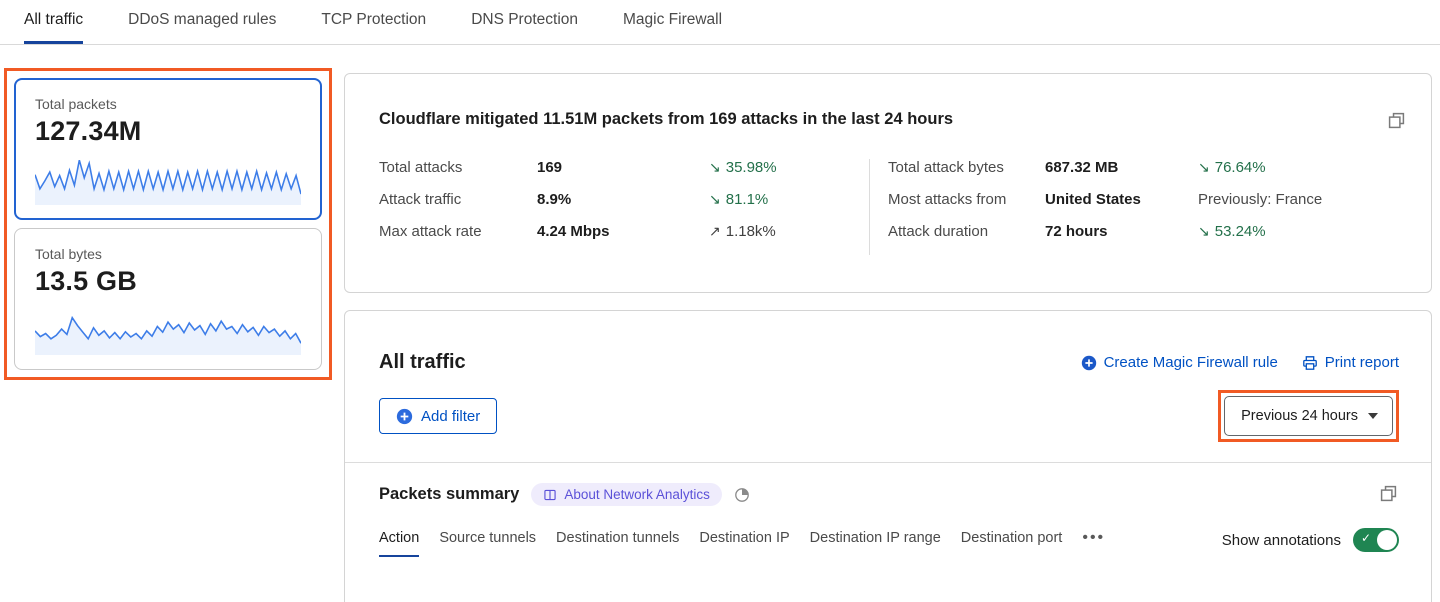  What do you see at coordinates (1147, 231) in the screenshot?
I see `stat-attack-duration: Attack duration 72 hours ↘ 53.24%` at bounding box center [1147, 231].